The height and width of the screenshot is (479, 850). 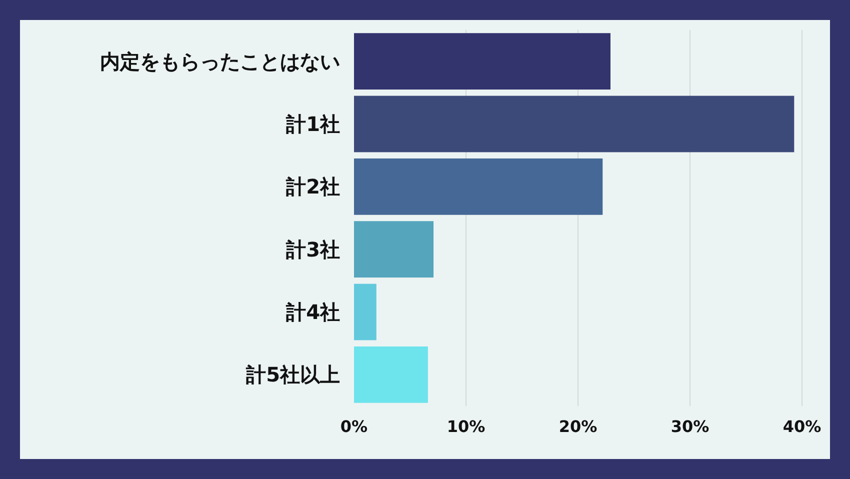 I want to click on x-tick-label: 20%, so click(x=578, y=426).